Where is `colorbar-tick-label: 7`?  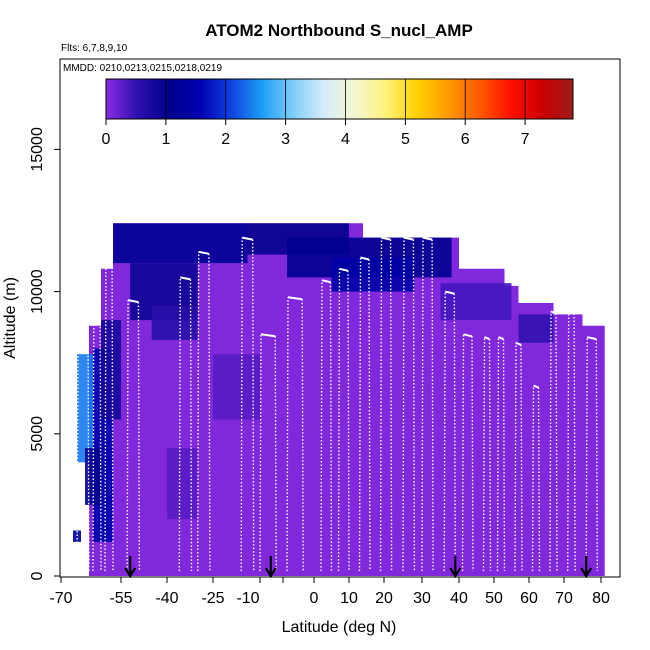 colorbar-tick-label: 7 is located at coordinates (525, 139).